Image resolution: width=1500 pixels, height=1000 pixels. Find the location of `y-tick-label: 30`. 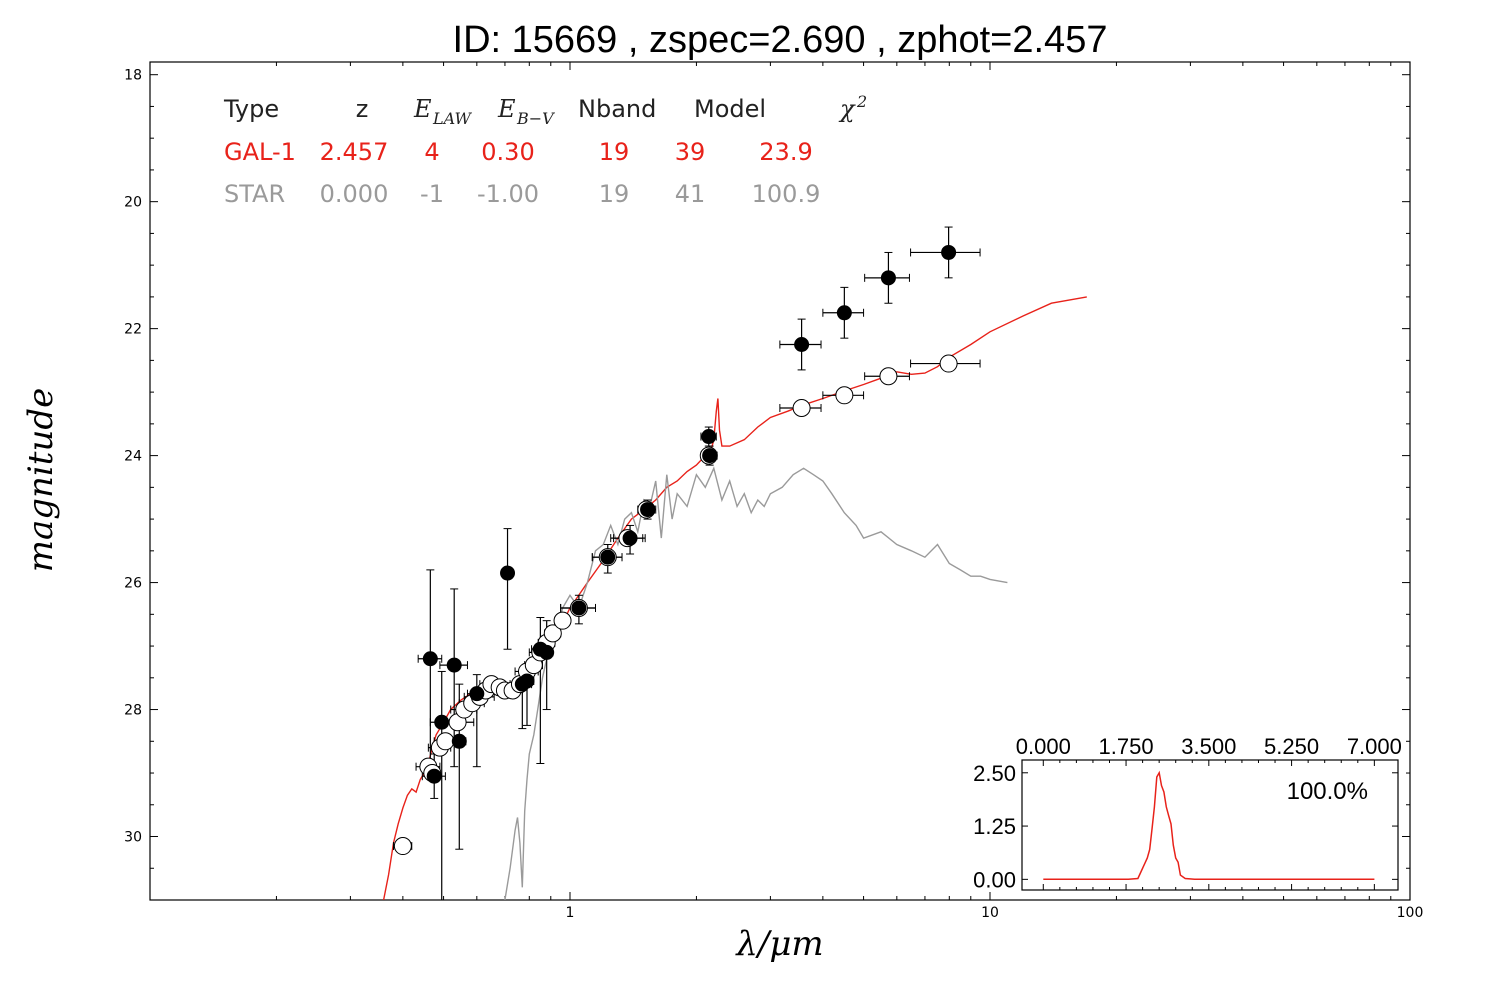

y-tick-label: 30 is located at coordinates (133, 838).